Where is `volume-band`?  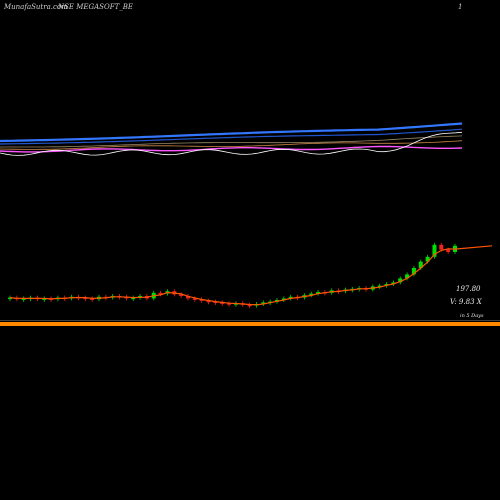
volume-band is located at coordinates (250, 323).